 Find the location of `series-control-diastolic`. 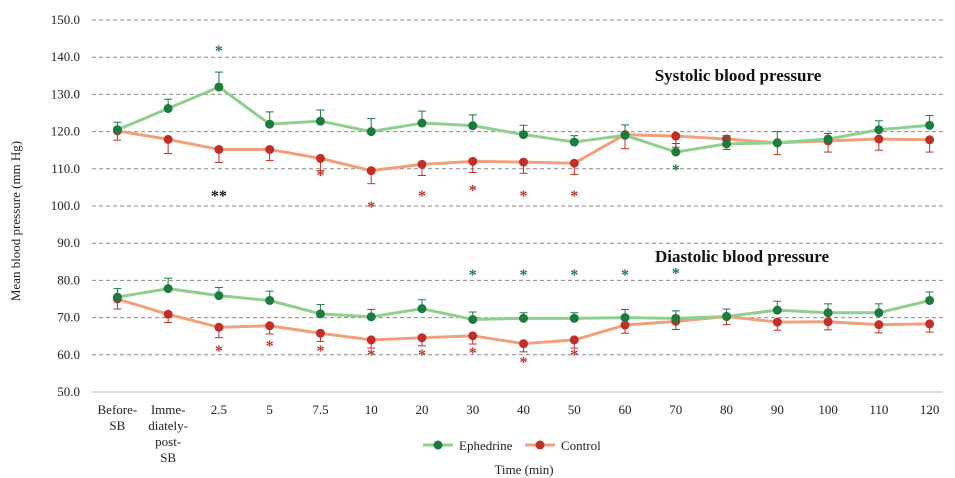

series-control-diastolic is located at coordinates (523, 323).